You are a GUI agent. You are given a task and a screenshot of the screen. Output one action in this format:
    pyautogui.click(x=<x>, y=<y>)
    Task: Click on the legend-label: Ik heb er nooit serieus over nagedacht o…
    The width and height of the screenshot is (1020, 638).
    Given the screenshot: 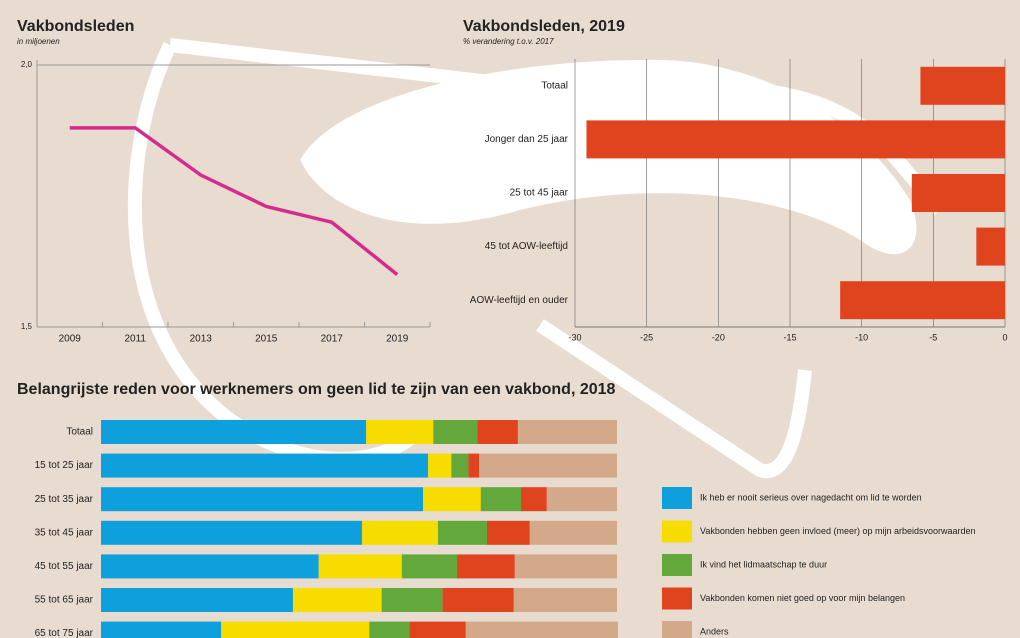 What is the action you would take?
    pyautogui.click(x=811, y=497)
    